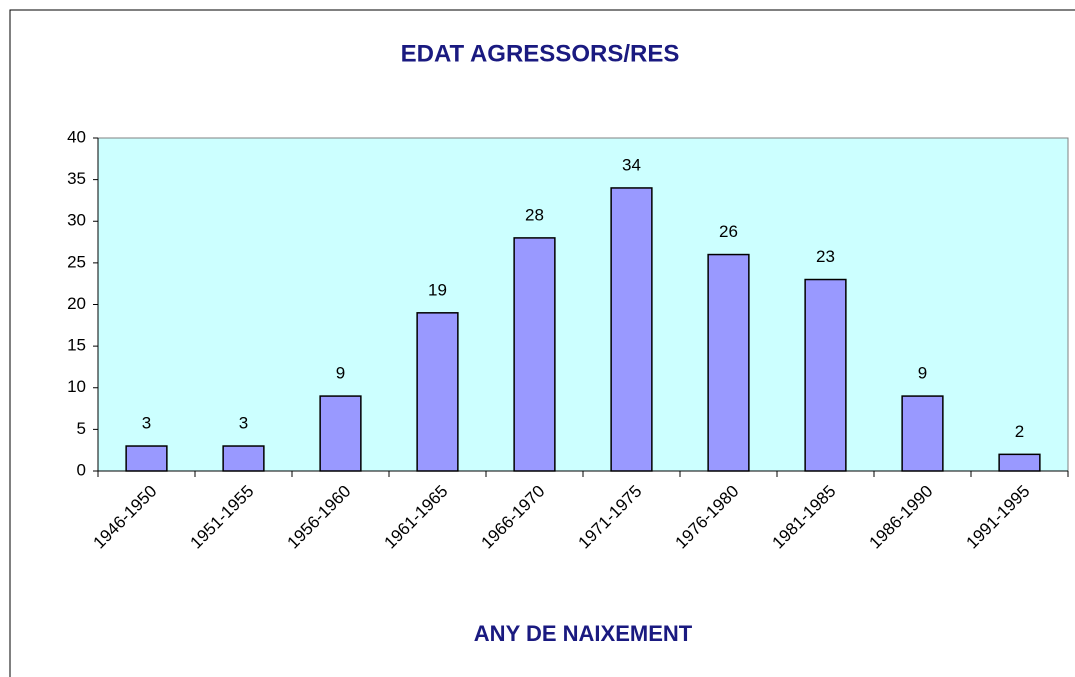 The width and height of the screenshot is (1075, 677). What do you see at coordinates (540, 53) in the screenshot?
I see `chart-title: EDAT AGRESSORS/RES` at bounding box center [540, 53].